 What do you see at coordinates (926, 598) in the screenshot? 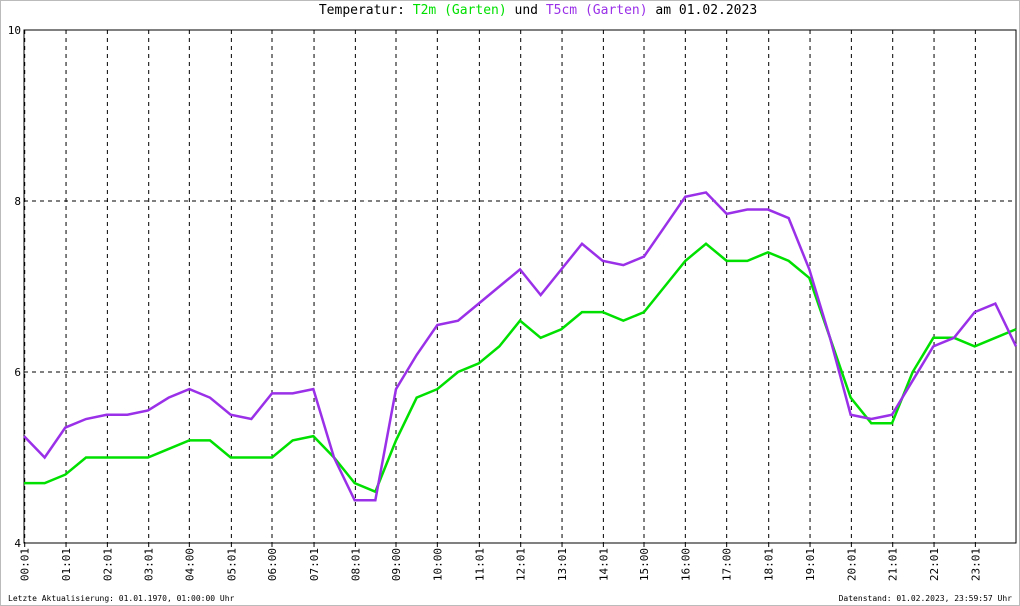
I see `footer-right: Datenstand: 01.02.2023, 23:59:57 Uhr` at bounding box center [926, 598].